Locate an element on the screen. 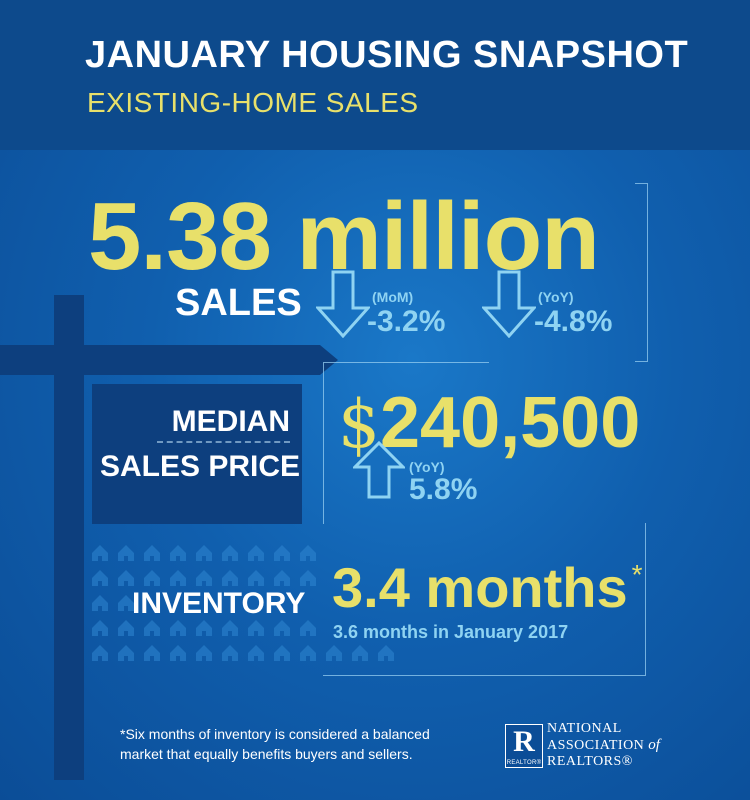 This screenshot has height=800, width=750. median-price-label-line2: SALES PRICE is located at coordinates (200, 466).